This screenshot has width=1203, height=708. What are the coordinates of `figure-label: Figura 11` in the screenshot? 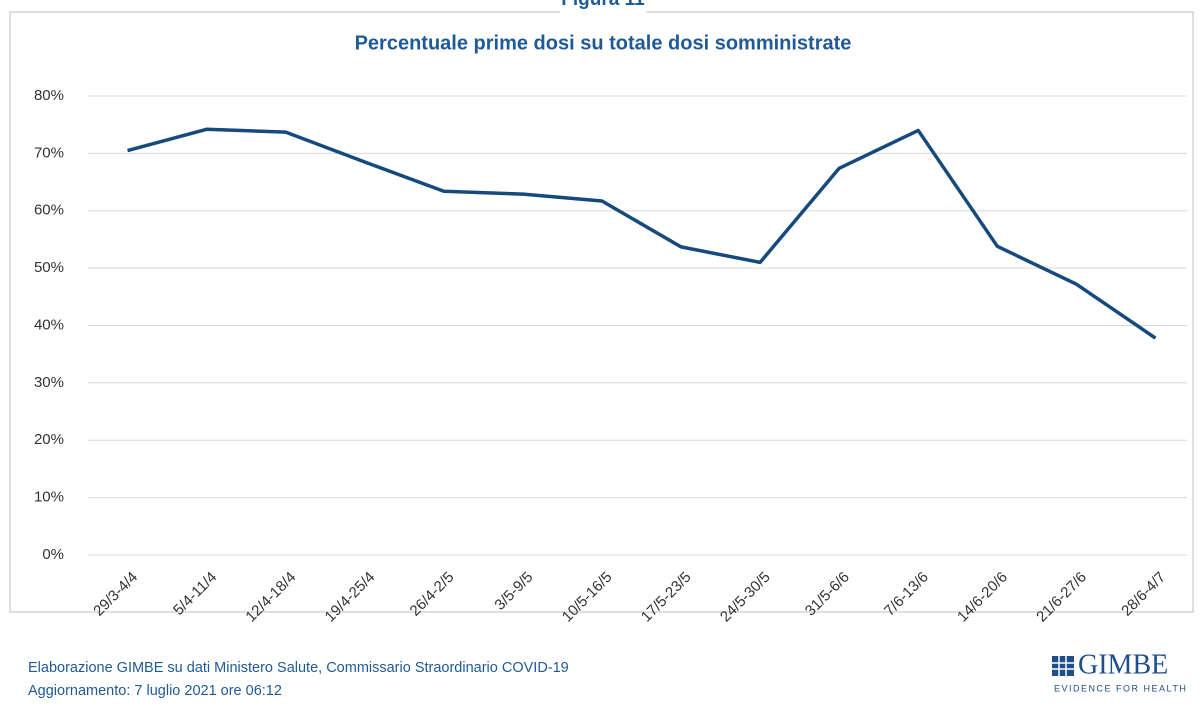 It's located at (603, 5).